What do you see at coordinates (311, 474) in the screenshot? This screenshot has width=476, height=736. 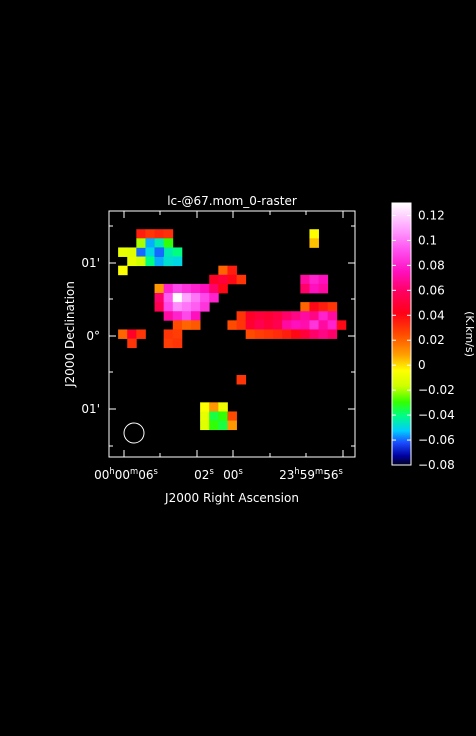 I see `x-tick-label: 23h59m56s` at bounding box center [311, 474].